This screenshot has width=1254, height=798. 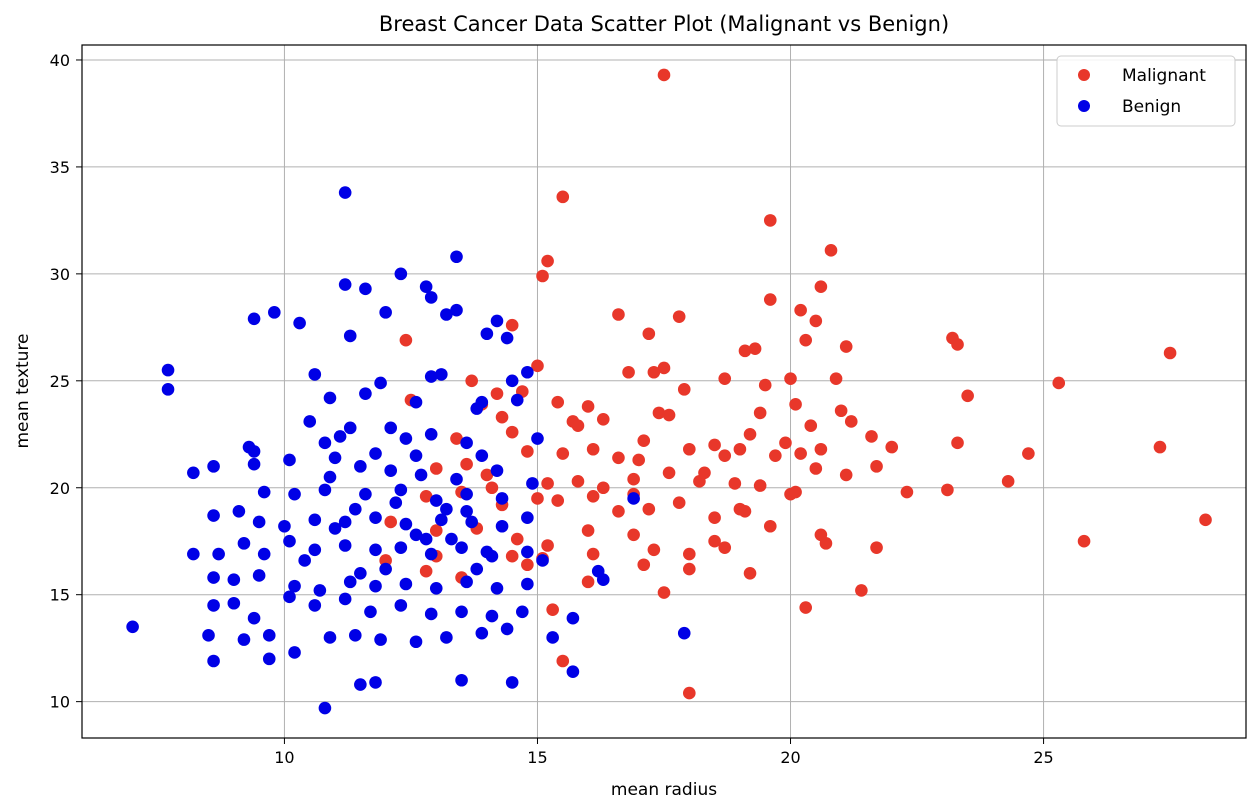 I want to click on x-tick-label: 15, so click(x=537, y=757).